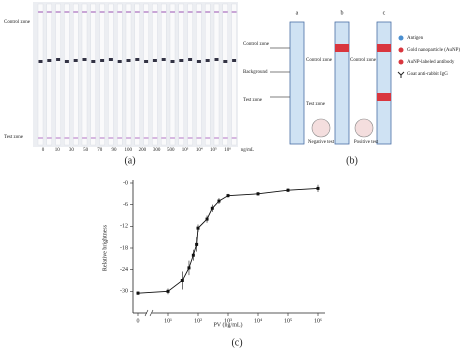 Image resolution: width=474 pixels, height=352 pixels. Describe the element at coordinates (431, 62) in the screenshot. I see `legend-label: AuNP-labeled antibody` at that location.